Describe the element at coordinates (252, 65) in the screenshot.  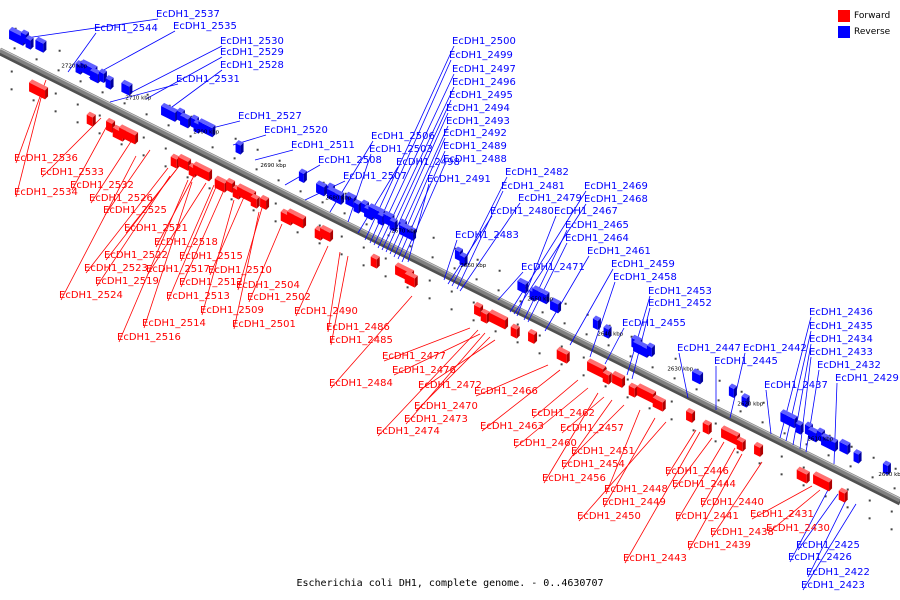
I see `reverse-gene-label: EcDH1_2528` at that location.